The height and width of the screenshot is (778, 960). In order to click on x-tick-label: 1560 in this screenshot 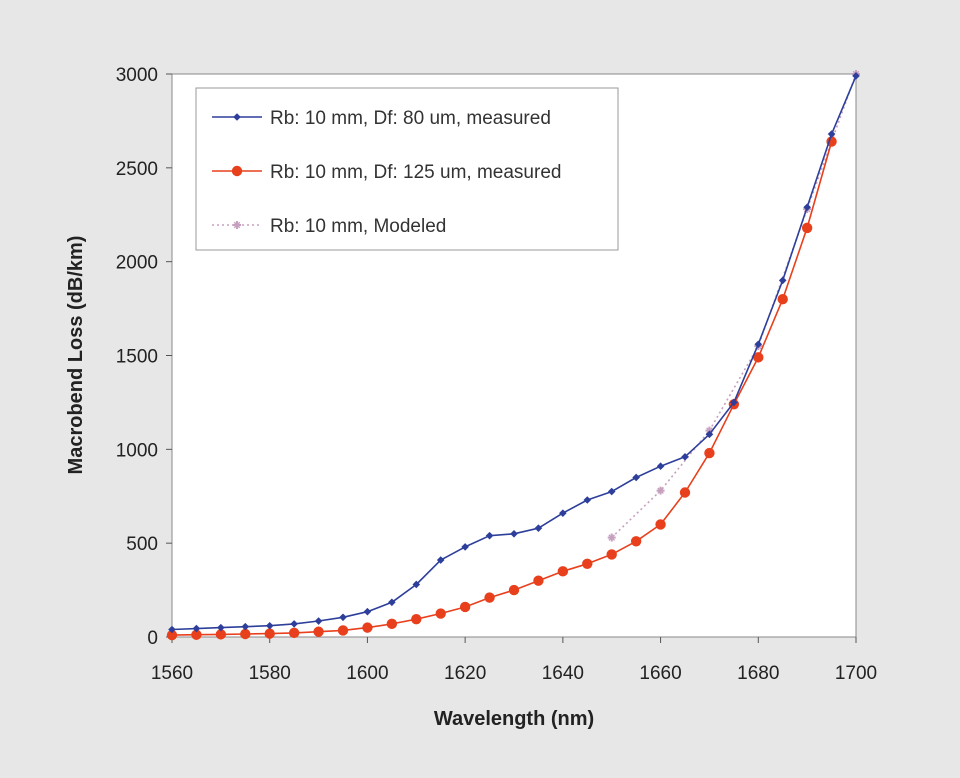, I will do `click(172, 673)`.